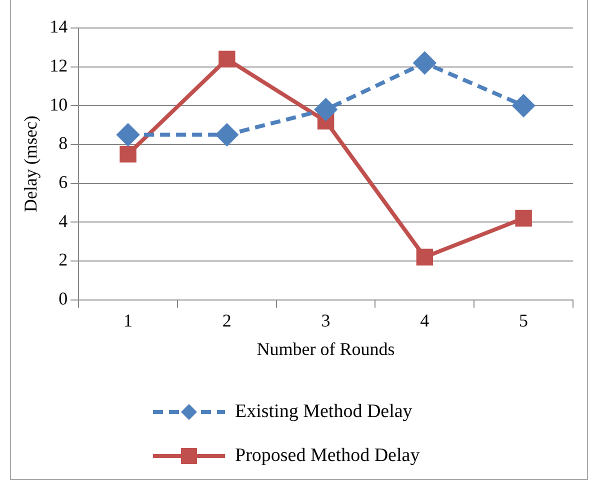 Image resolution: width=593 pixels, height=483 pixels. I want to click on legend-label: Proposed Method Delay, so click(327, 456).